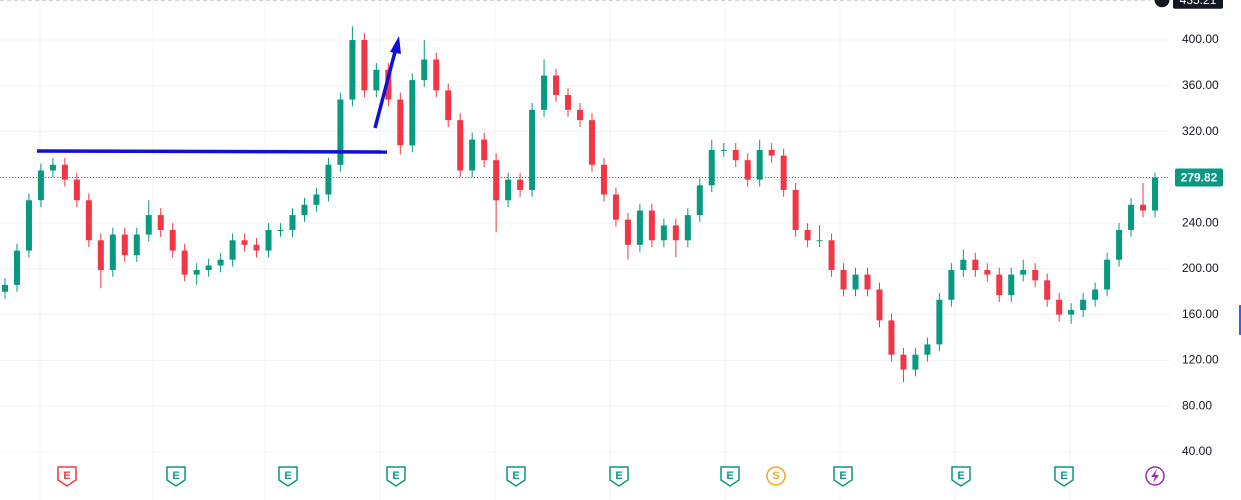  Describe the element at coordinates (1197, 405) in the screenshot. I see `y-tick-label: 80.00` at that location.